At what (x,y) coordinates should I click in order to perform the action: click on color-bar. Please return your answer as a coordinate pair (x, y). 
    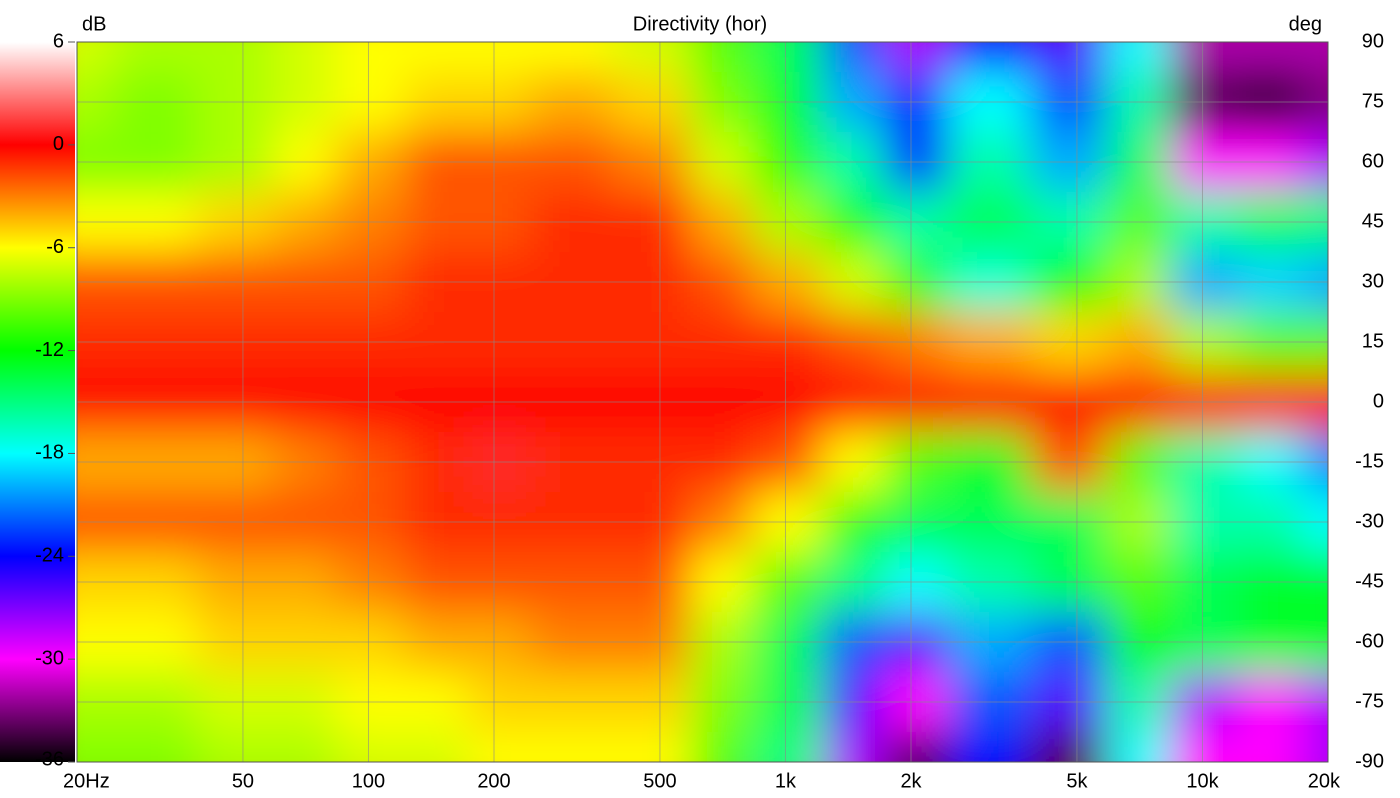
    Looking at the image, I should click on (37, 402).